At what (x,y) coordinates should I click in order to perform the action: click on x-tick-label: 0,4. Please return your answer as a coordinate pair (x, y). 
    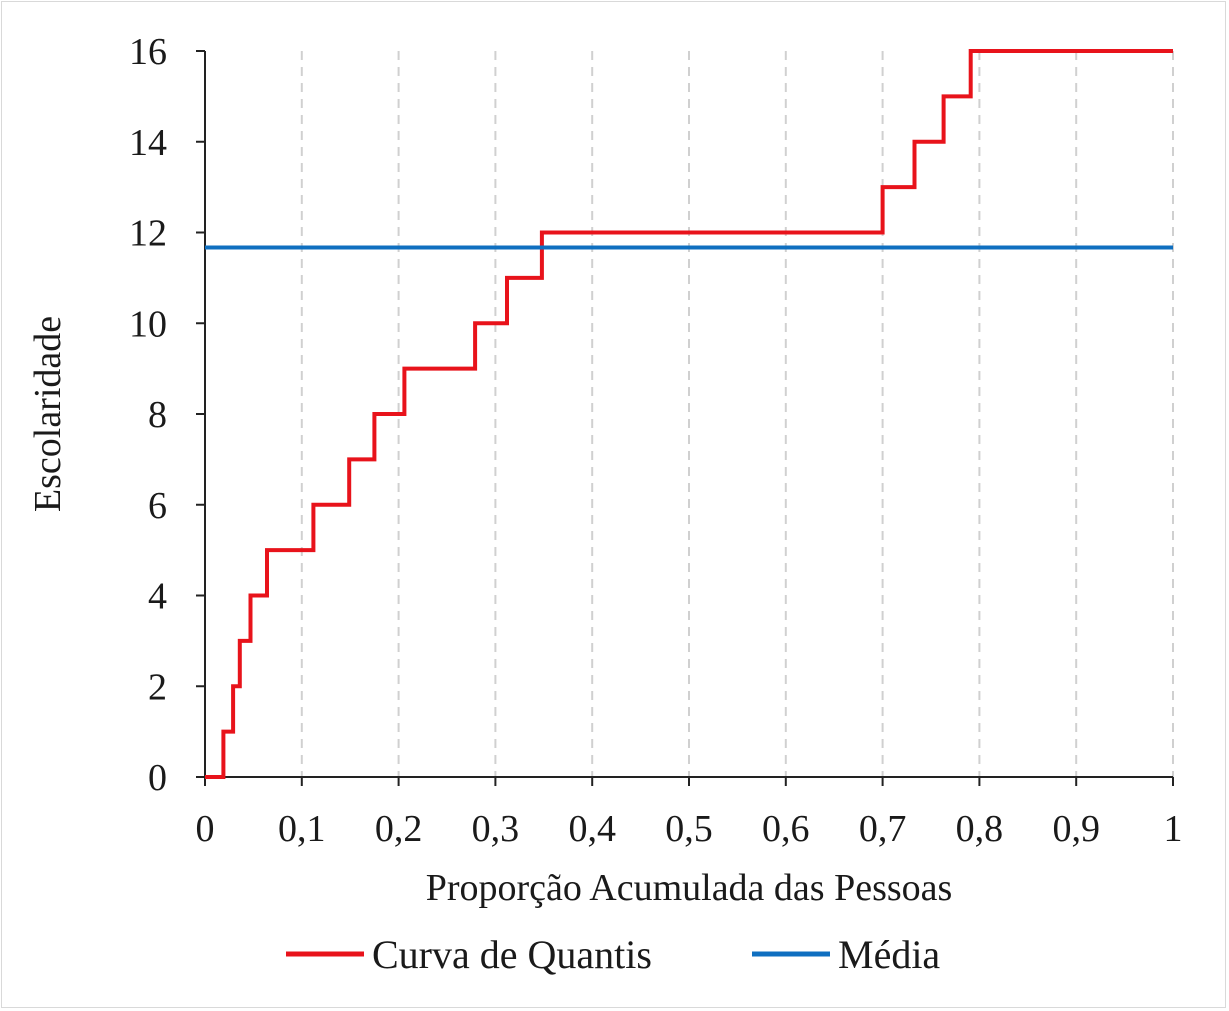
    Looking at the image, I should click on (592, 829).